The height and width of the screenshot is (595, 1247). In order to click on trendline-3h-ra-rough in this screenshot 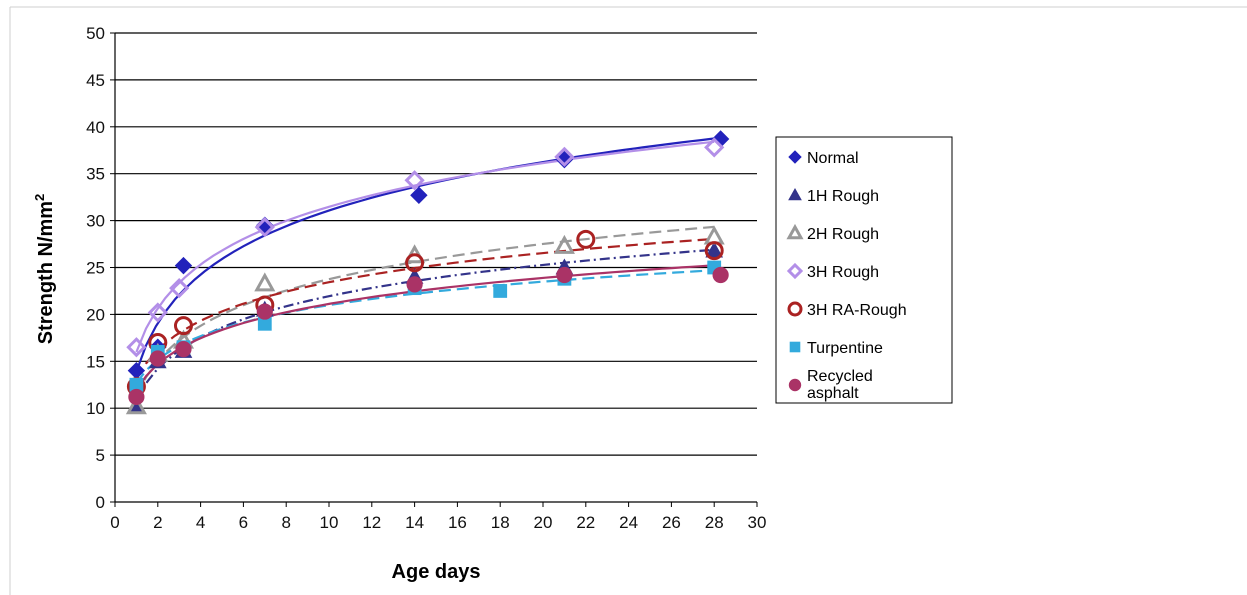, I will do `click(425, 308)`.